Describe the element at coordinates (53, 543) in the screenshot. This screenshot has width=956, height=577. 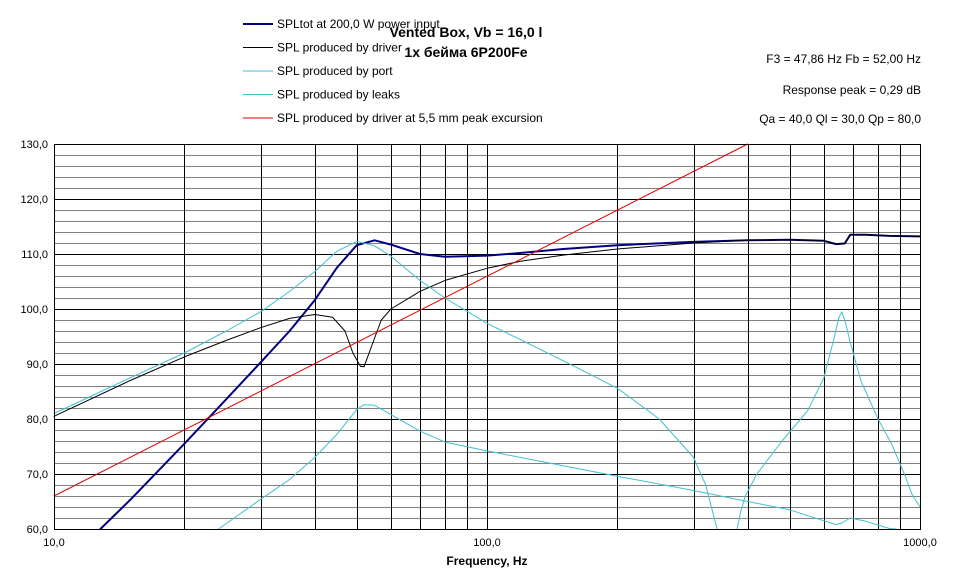
I see `x-tick-label: 10,0` at that location.